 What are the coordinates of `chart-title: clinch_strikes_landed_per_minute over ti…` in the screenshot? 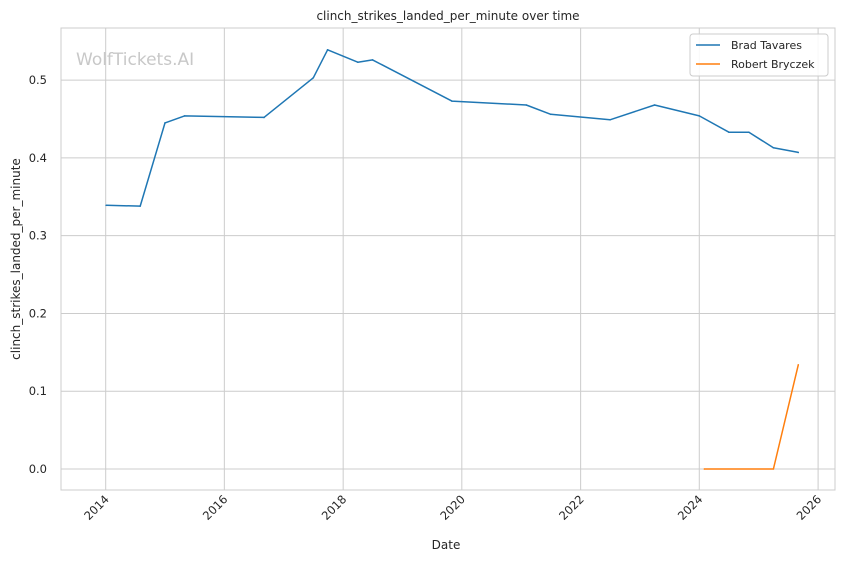 It's located at (447, 16).